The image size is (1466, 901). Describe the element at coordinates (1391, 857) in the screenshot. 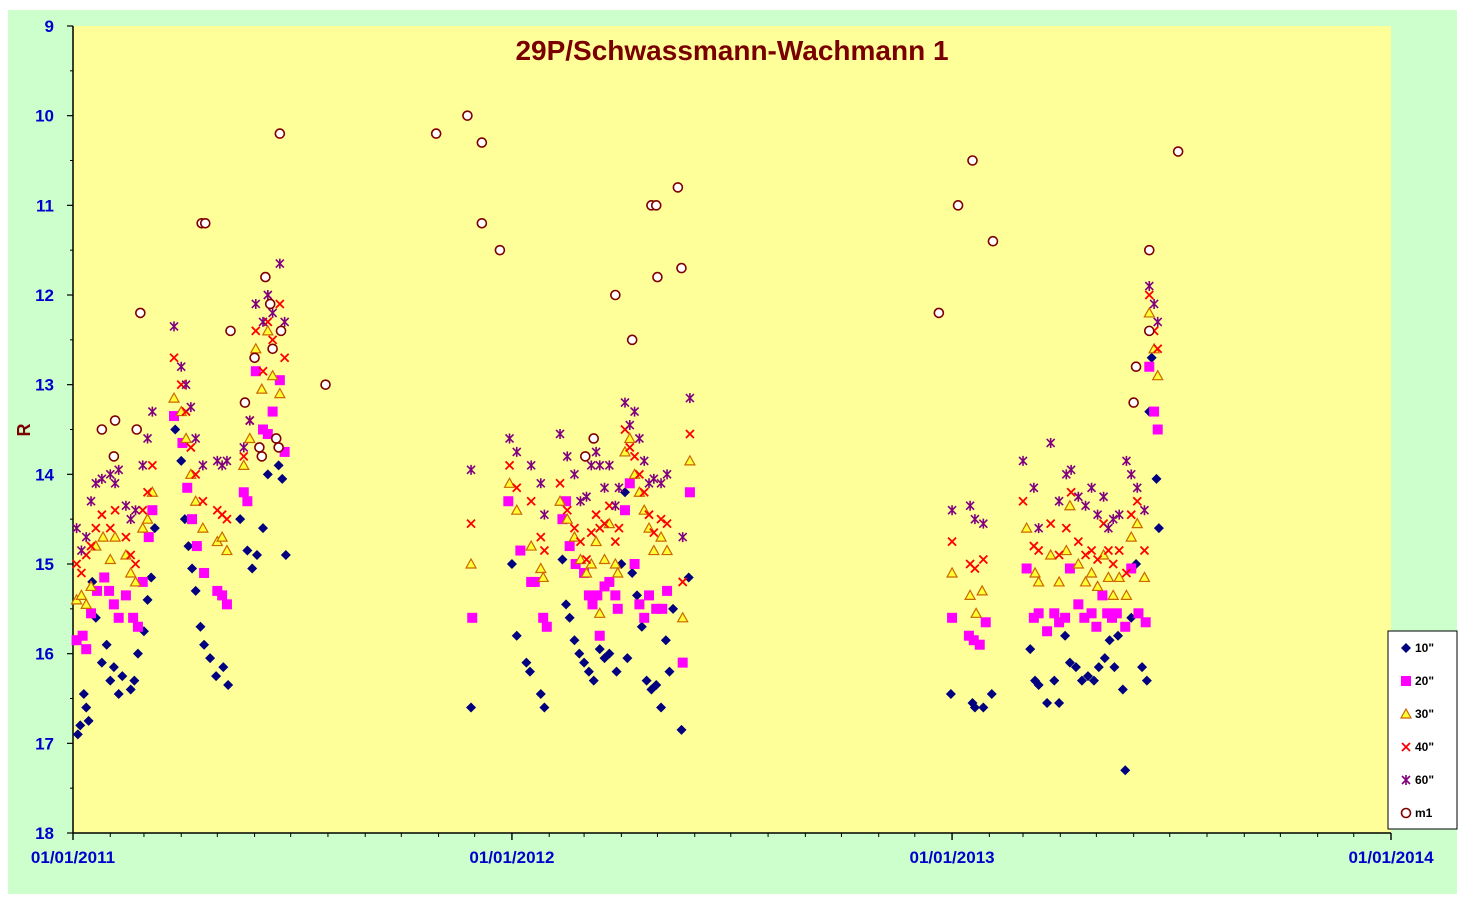

I see `x-tick-label: 01/01/2014` at that location.